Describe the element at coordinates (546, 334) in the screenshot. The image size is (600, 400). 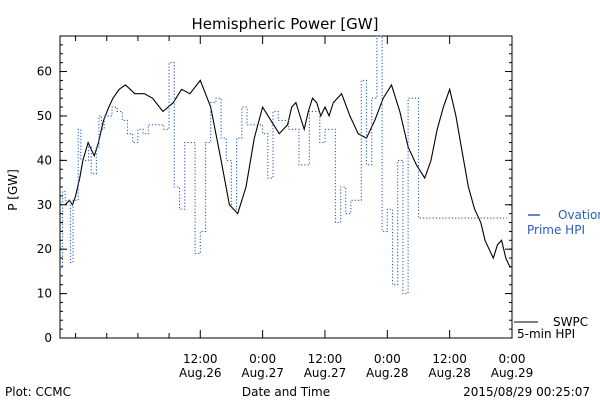
I see `legend-swpc-label-2: 5-min HPI` at that location.